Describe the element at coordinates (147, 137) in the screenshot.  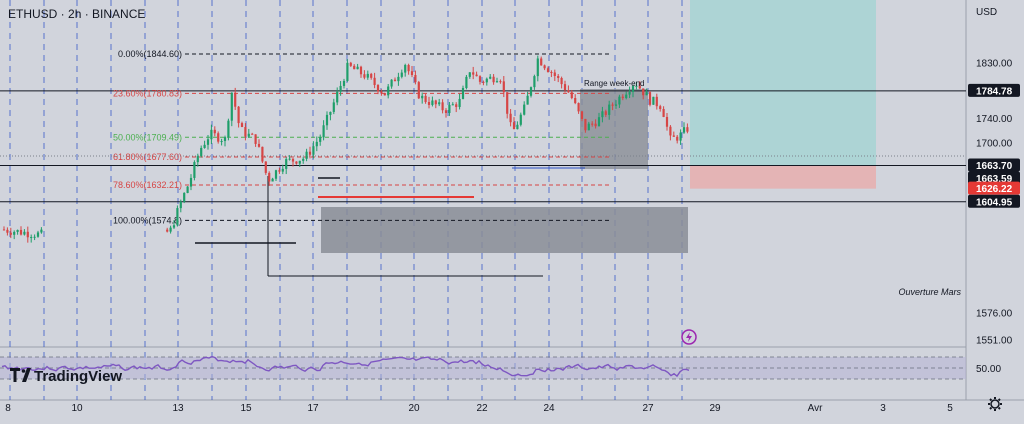
I see `fib-level-label: 50.00%(1709.49)` at that location.